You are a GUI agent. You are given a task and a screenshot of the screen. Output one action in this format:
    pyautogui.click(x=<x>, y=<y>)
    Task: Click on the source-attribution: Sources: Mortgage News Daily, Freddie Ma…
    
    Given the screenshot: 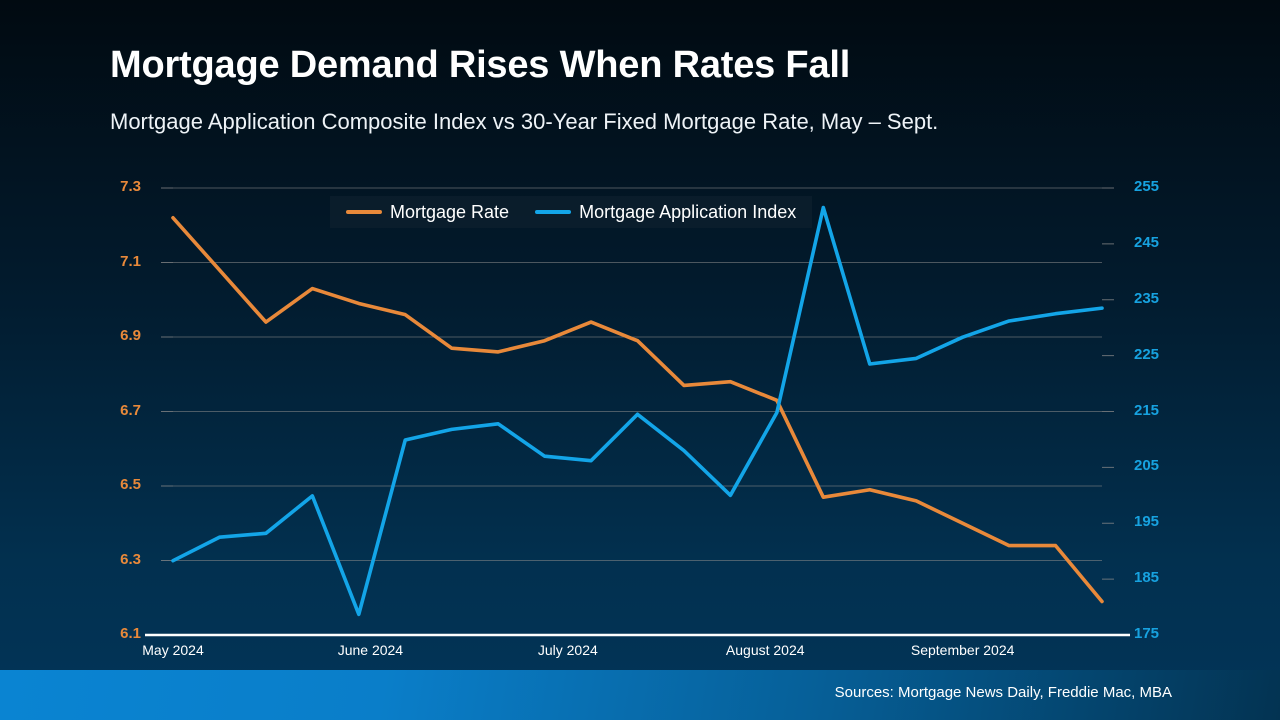 What is the action you would take?
    pyautogui.click(x=1003, y=692)
    